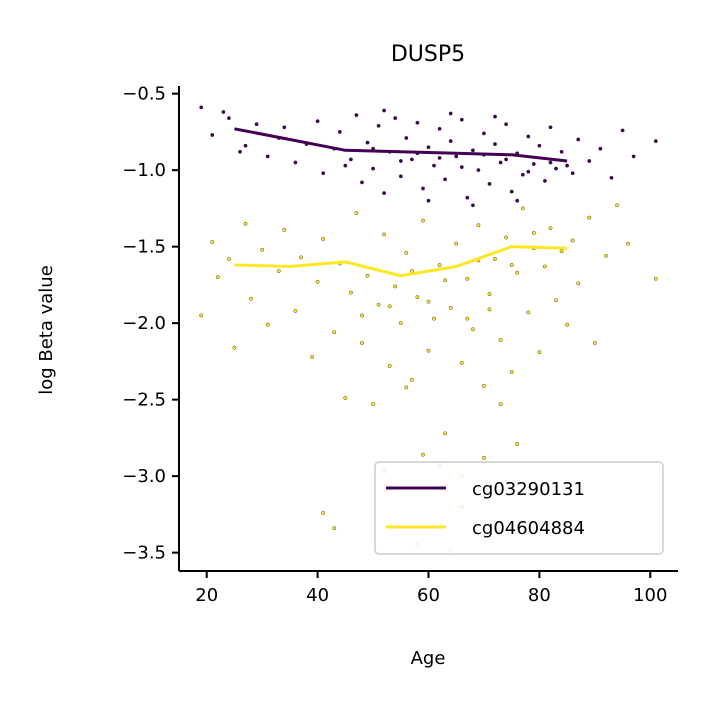  Describe the element at coordinates (144, 94) in the screenshot. I see `y-tick-label-0: −0.5` at that location.